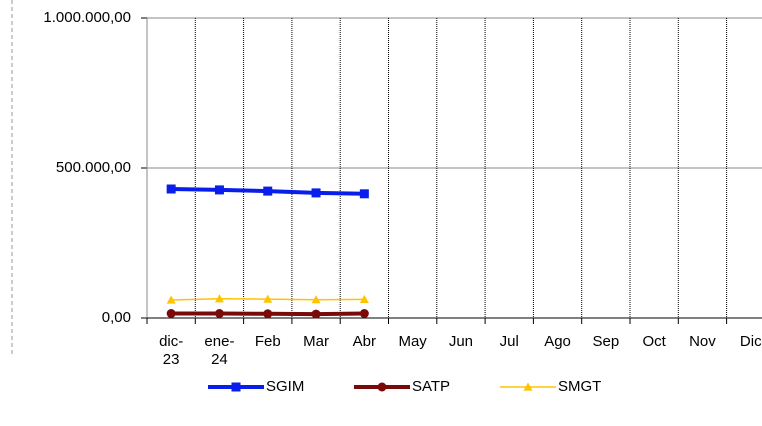 This screenshot has height=426, width=762. Describe the element at coordinates (268, 341) in the screenshot. I see `x-tick-label: Feb` at that location.